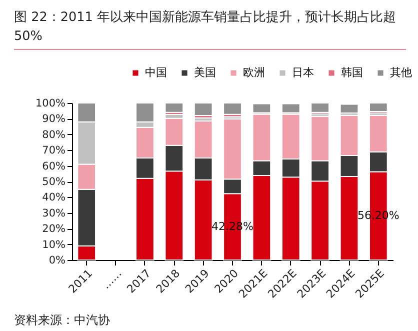  Describe the element at coordinates (54, 134) in the screenshot. I see `y-tick-label: 80%` at that location.